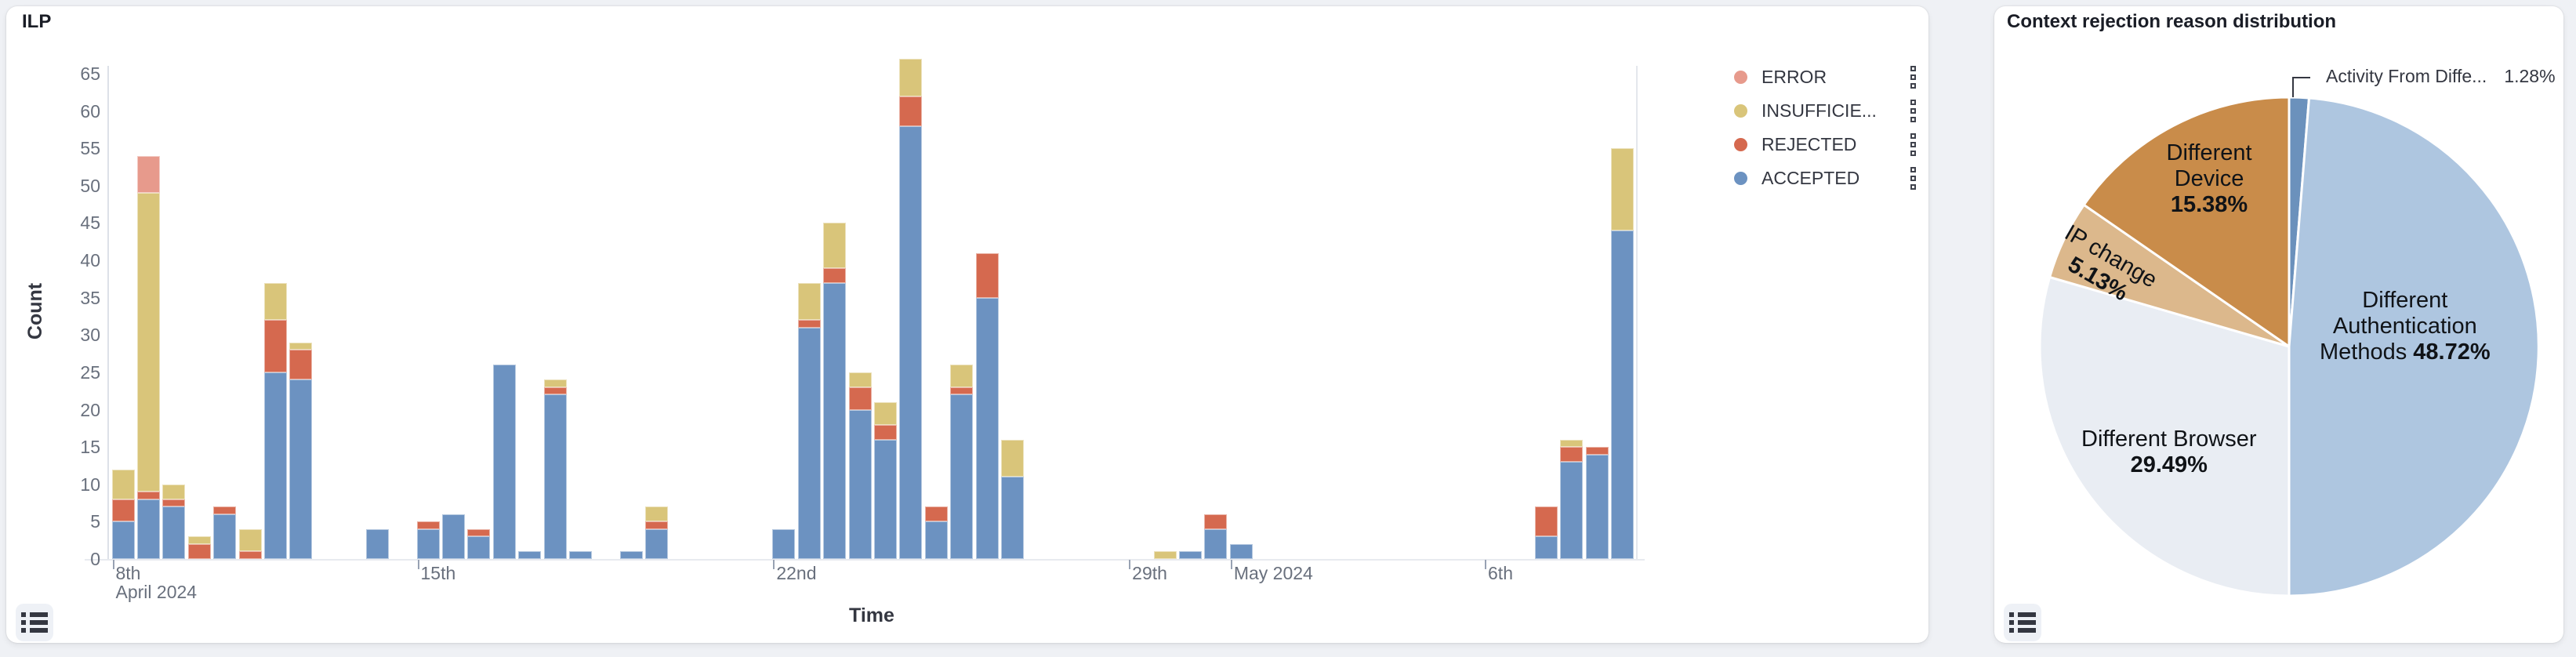 The height and width of the screenshot is (657, 2576). What do you see at coordinates (1796, 178) in the screenshot?
I see `legend-item-accepted: ACCEPTED` at bounding box center [1796, 178].